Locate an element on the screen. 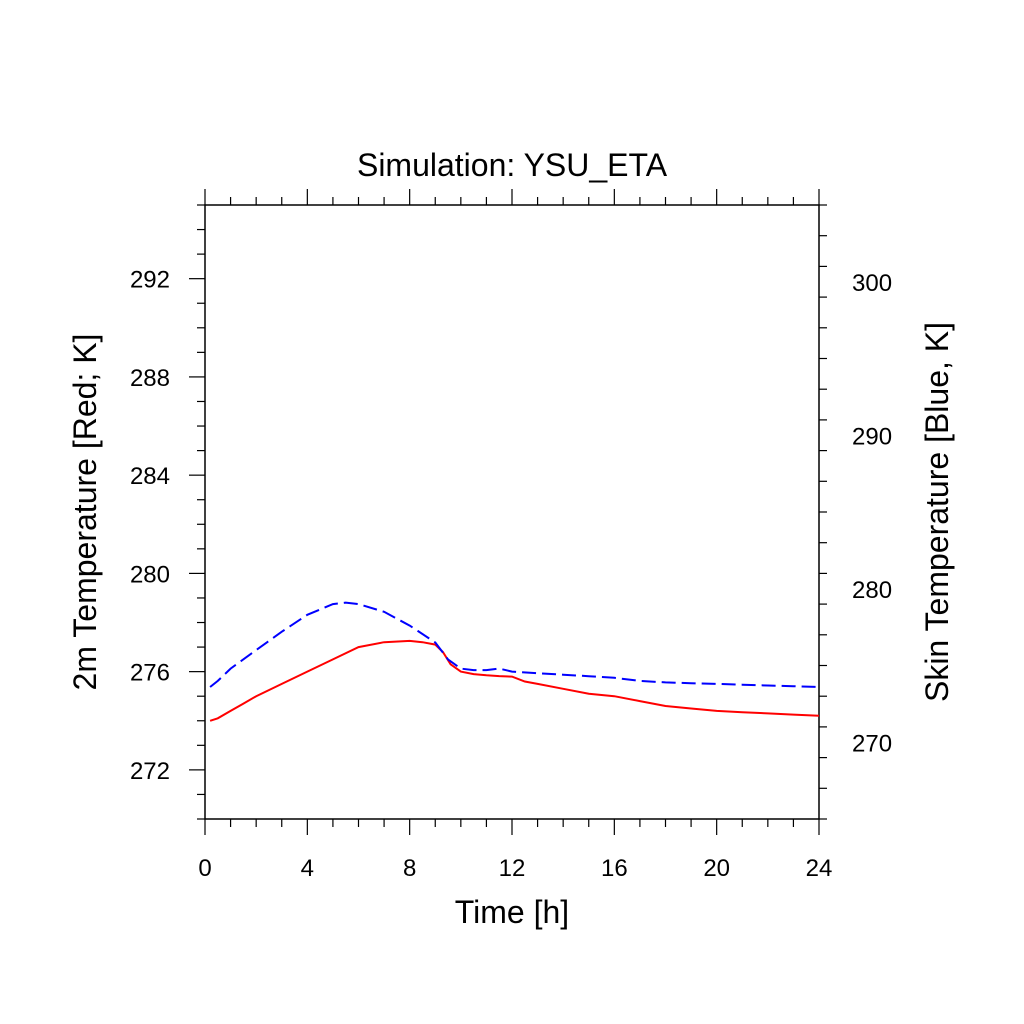 This screenshot has height=1024, width=1024. y-right-tick-label: 300 is located at coordinates (872, 283).